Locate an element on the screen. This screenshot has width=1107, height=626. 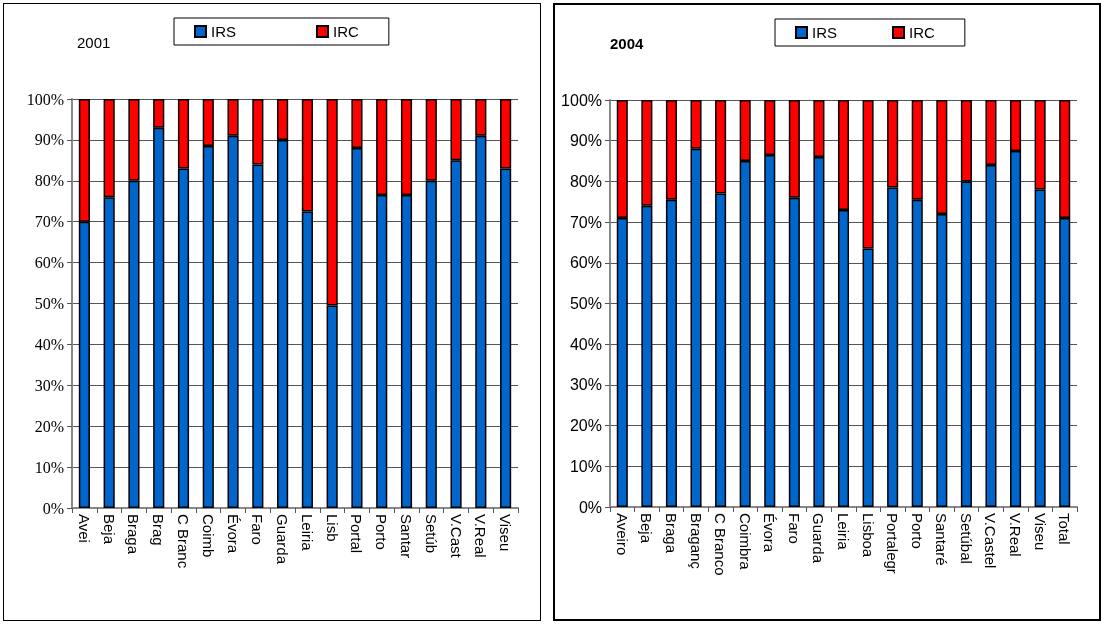
x-tick-label: Coimbra is located at coordinates (745, 542).